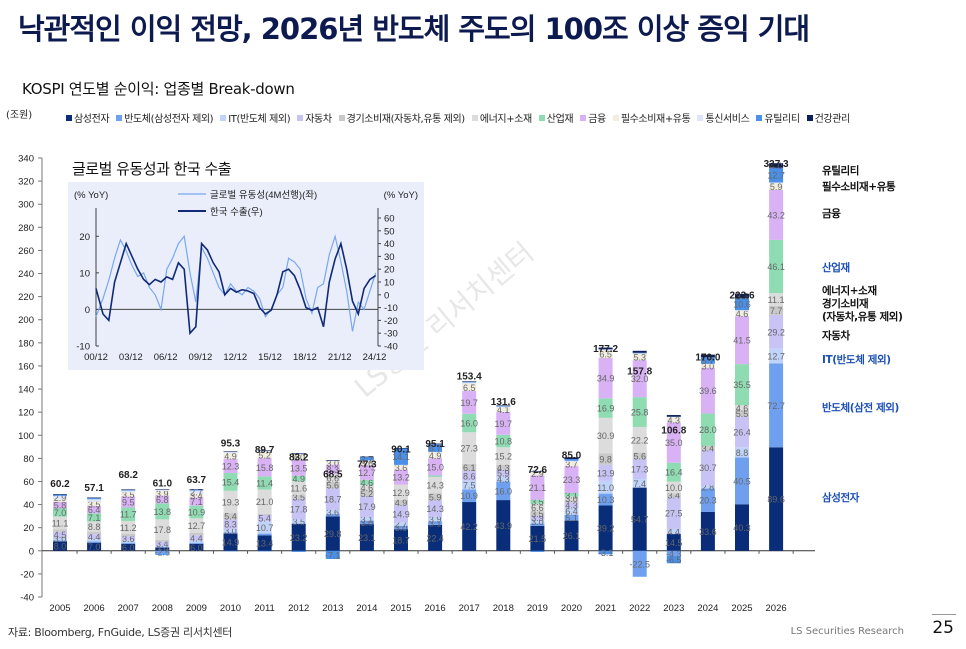  Describe the element at coordinates (196, 608) in the screenshot. I see `x-tick-label: 2009` at that location.